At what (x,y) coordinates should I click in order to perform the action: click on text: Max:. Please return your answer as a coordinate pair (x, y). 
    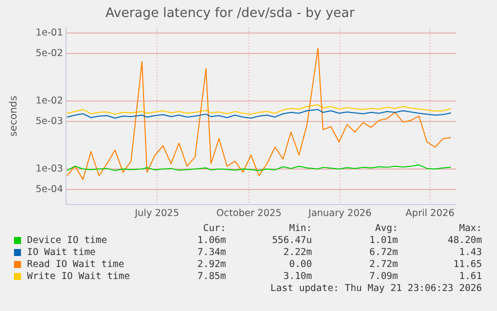
    Looking at the image, I should click on (470, 228).